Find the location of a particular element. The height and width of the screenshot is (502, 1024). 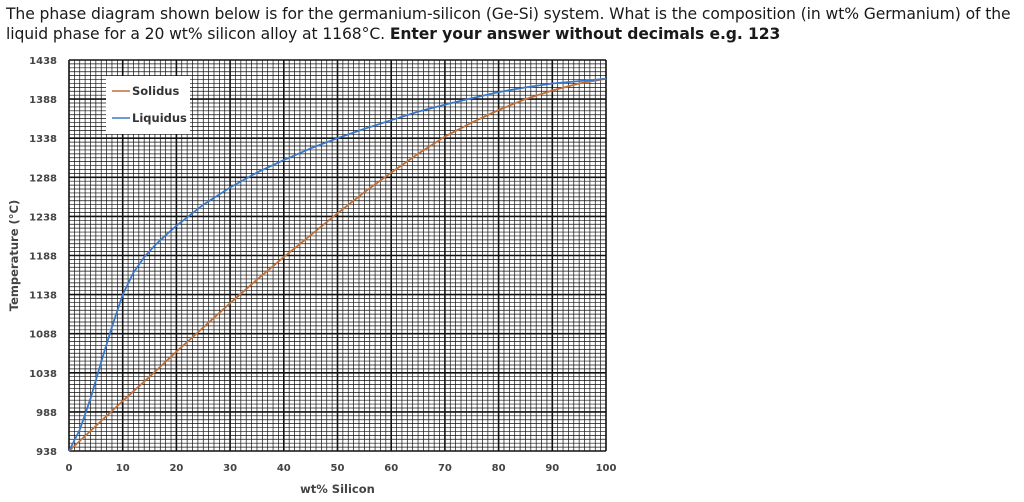

y-tick-label: 1288 is located at coordinates (43, 178).